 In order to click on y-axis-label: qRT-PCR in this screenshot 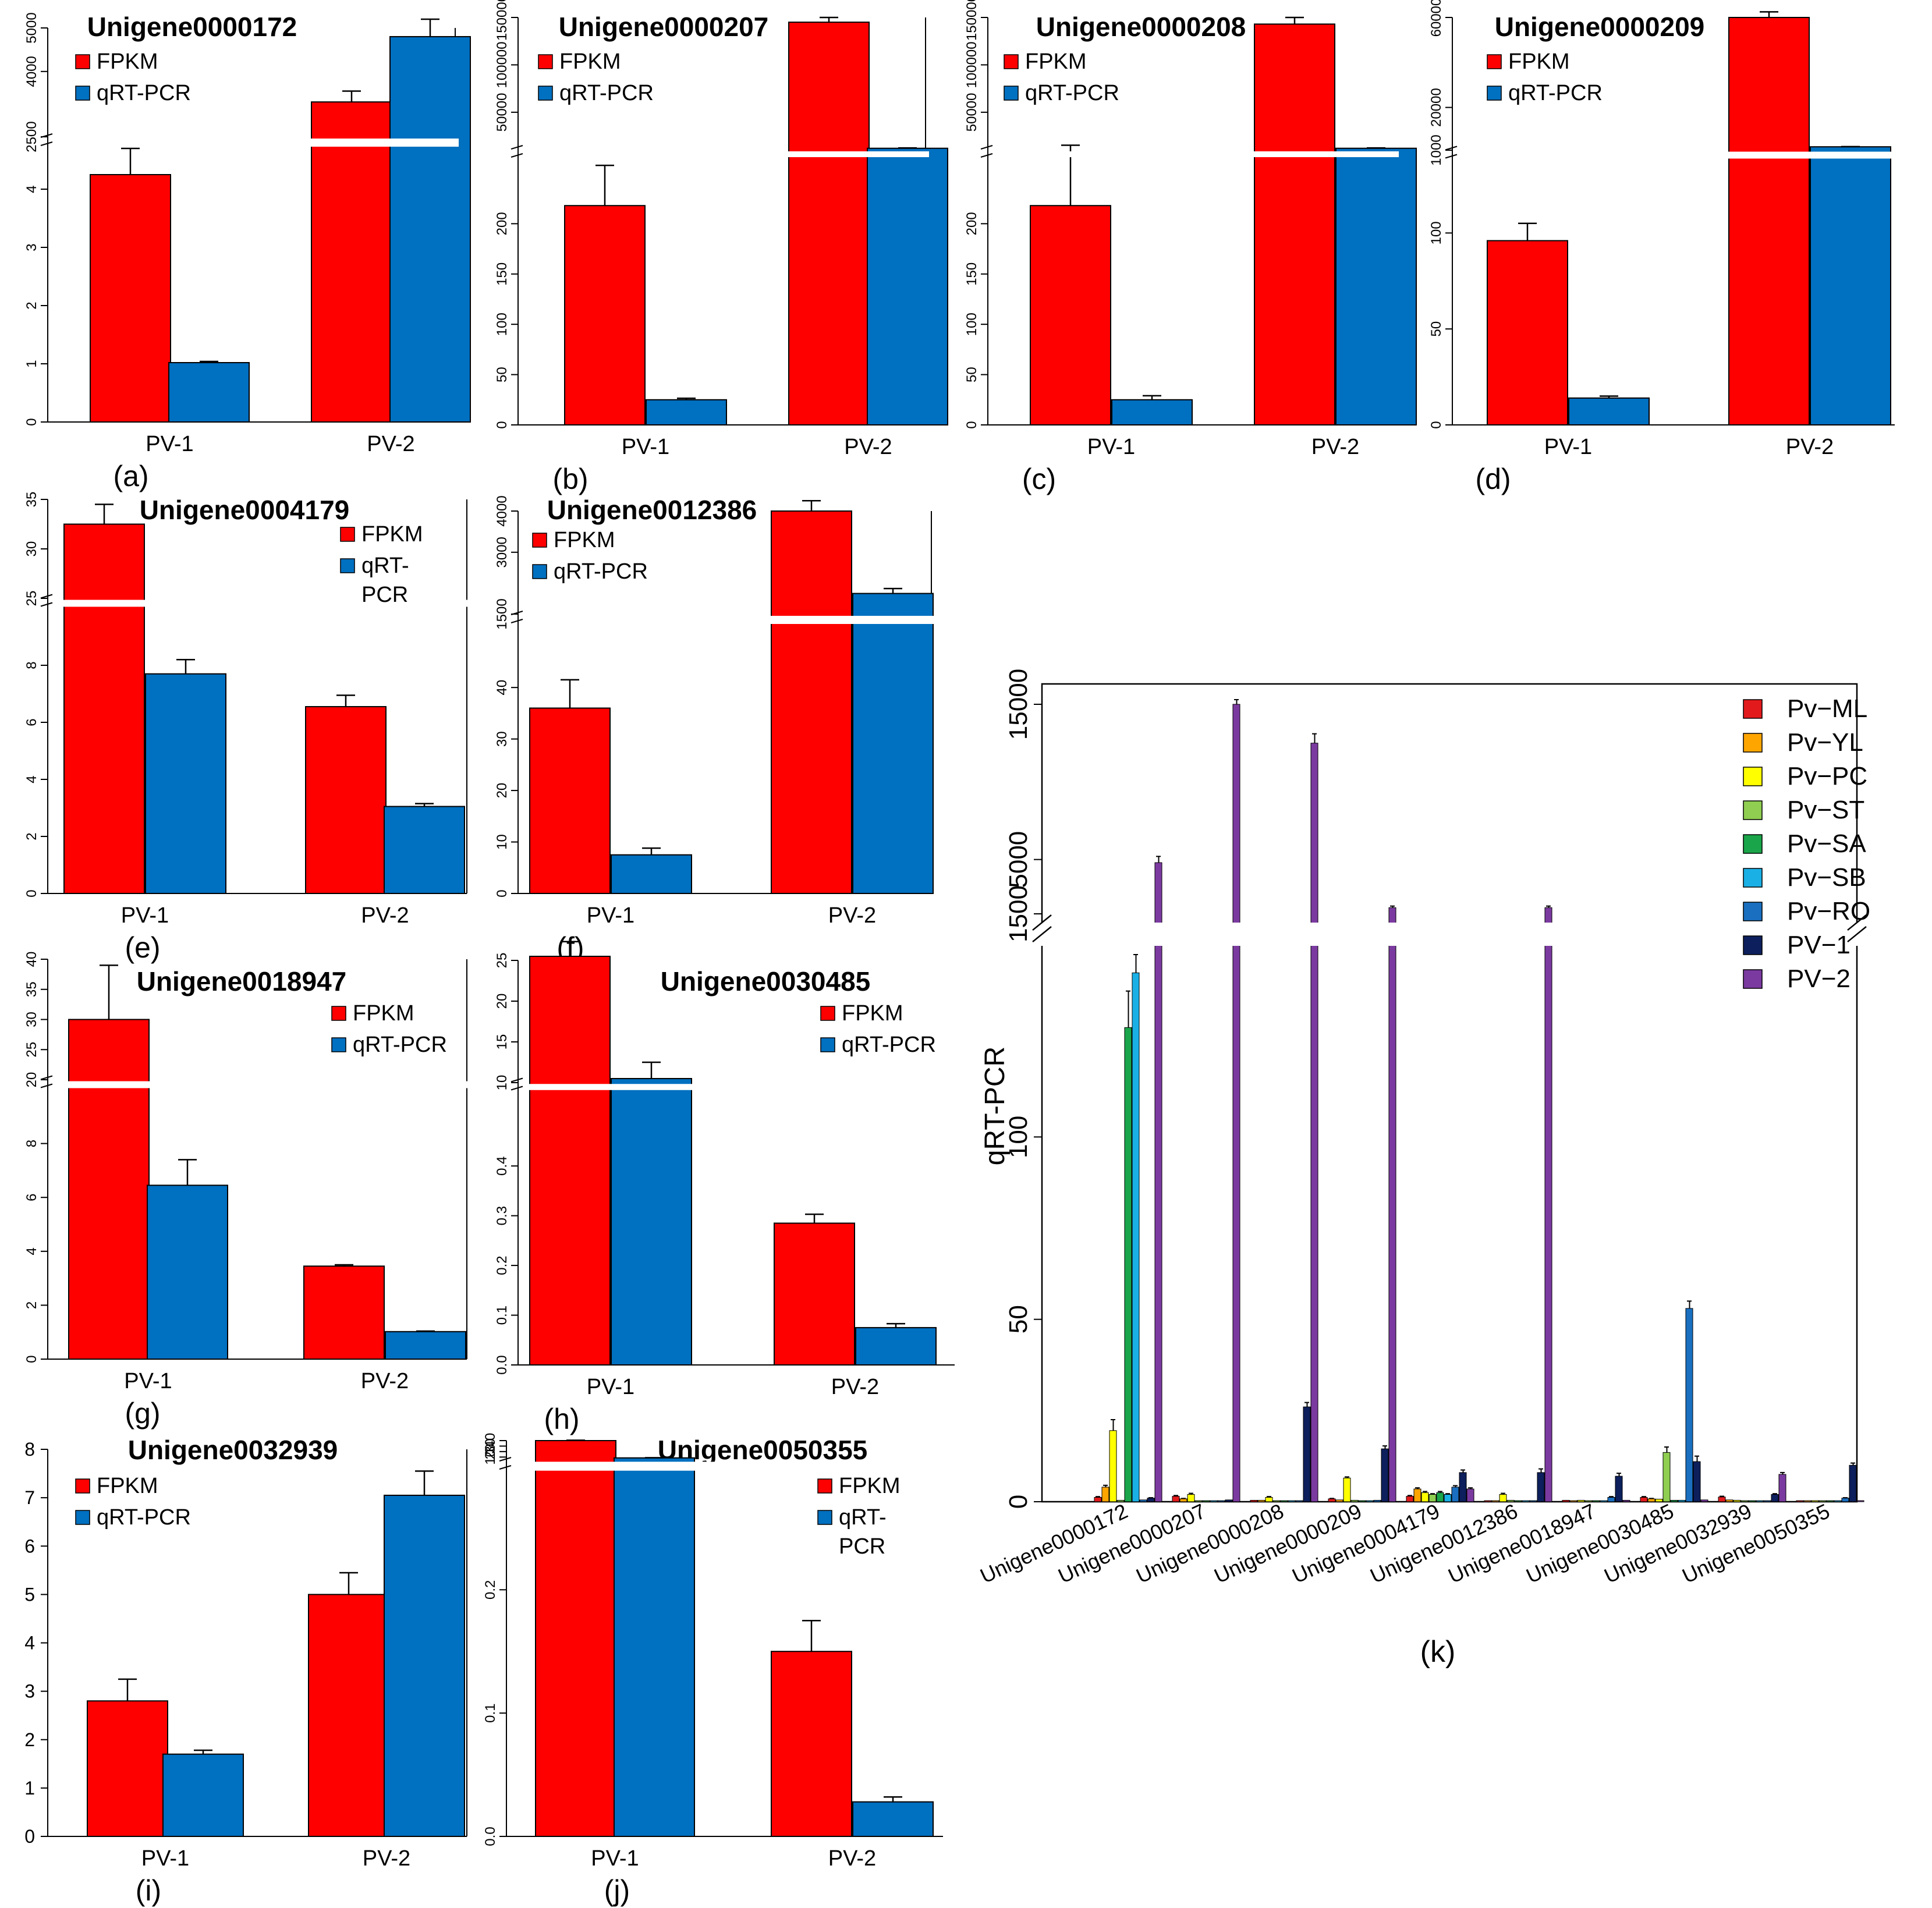, I will do `click(995, 1106)`.